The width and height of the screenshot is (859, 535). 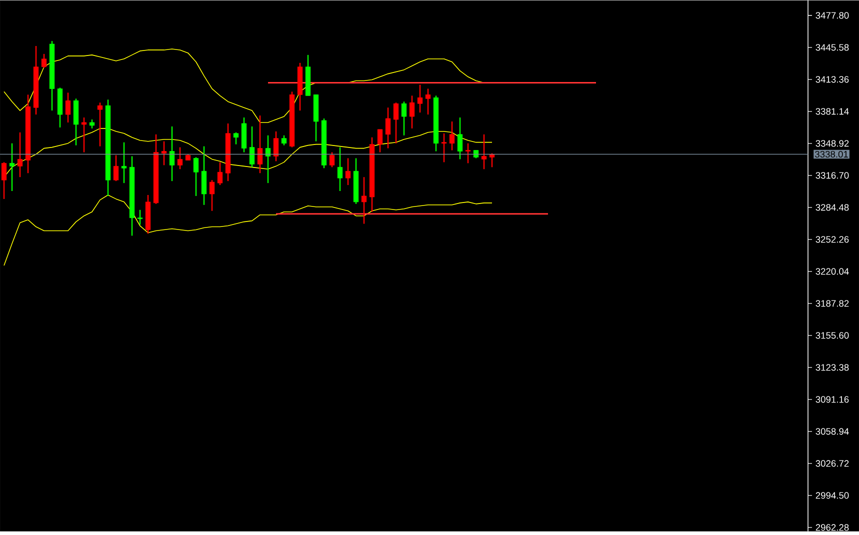 What do you see at coordinates (832, 239) in the screenshot?
I see `y-tick-label: 3252.26` at bounding box center [832, 239].